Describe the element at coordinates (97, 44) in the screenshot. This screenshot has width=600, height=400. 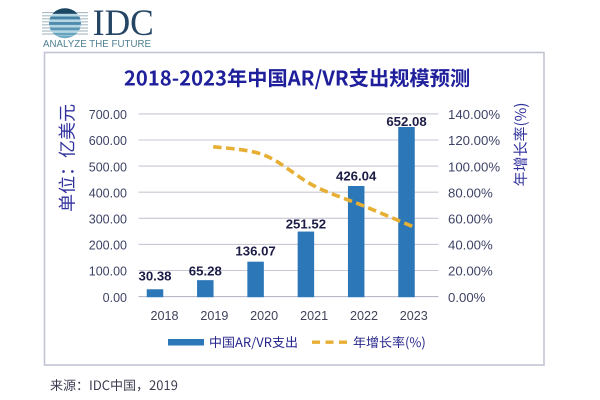
I see `svg-text: ANALYZE THE FUTURE` at that location.